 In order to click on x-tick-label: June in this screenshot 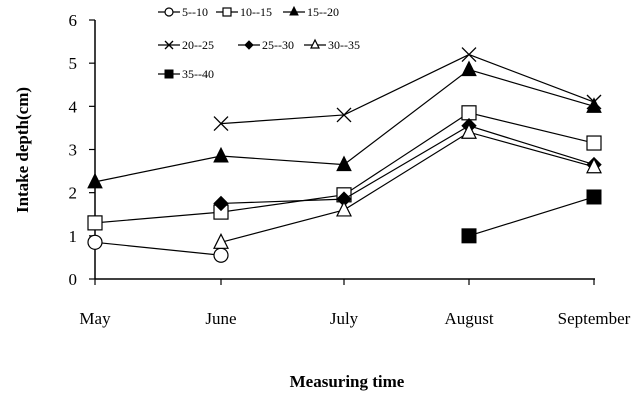, I will do `click(220, 318)`.